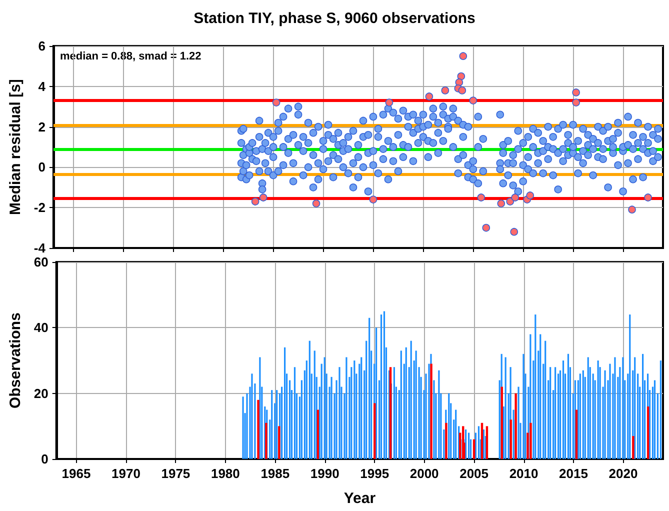 The image size is (669, 511). Describe the element at coordinates (225, 473) in the screenshot. I see `x-tick-label: 1980` at that location.